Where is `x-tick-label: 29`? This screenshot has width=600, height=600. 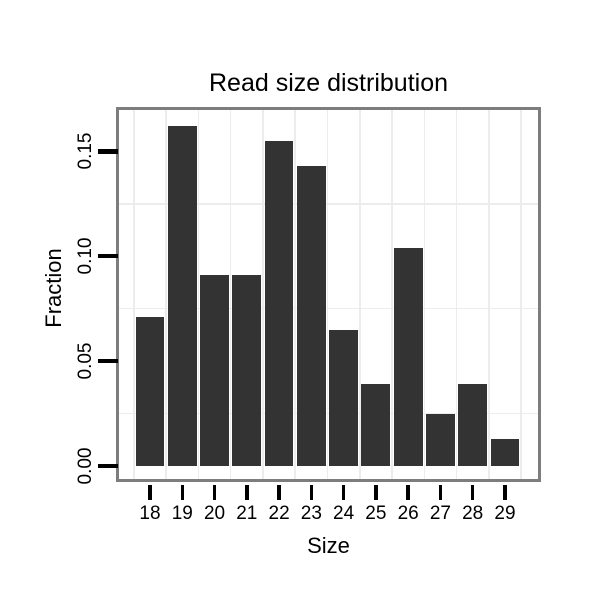
x-tick-label: 29 is located at coordinates (505, 513).